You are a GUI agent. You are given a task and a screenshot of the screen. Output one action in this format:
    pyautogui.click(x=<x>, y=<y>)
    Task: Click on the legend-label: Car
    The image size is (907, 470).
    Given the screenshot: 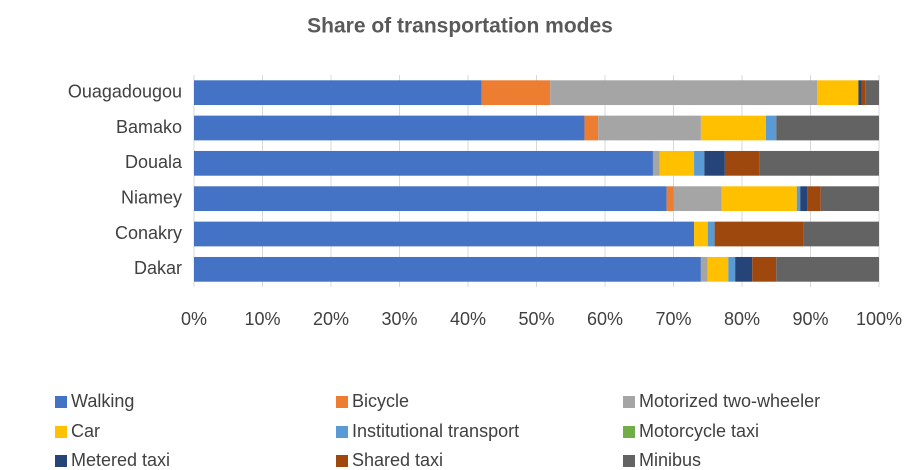 What is the action you would take?
    pyautogui.click(x=85, y=431)
    